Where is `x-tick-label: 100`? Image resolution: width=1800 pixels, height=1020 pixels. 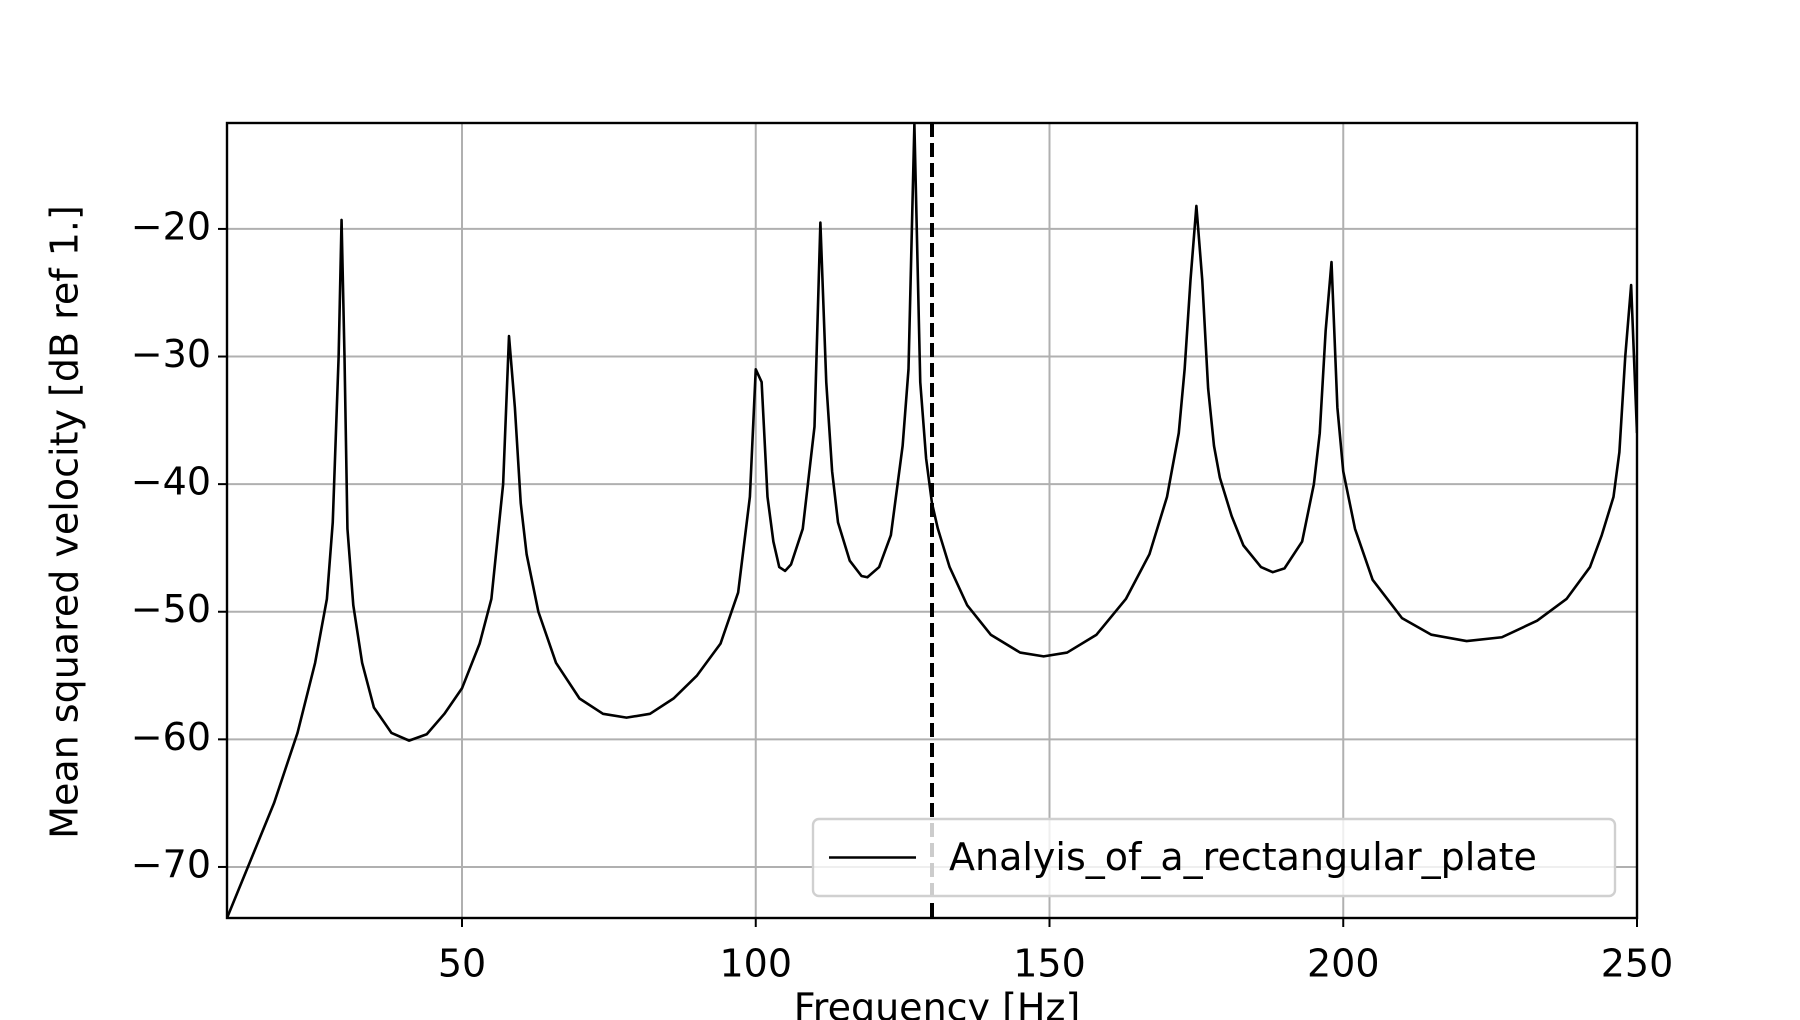 x-tick-label: 100 is located at coordinates (755, 964).